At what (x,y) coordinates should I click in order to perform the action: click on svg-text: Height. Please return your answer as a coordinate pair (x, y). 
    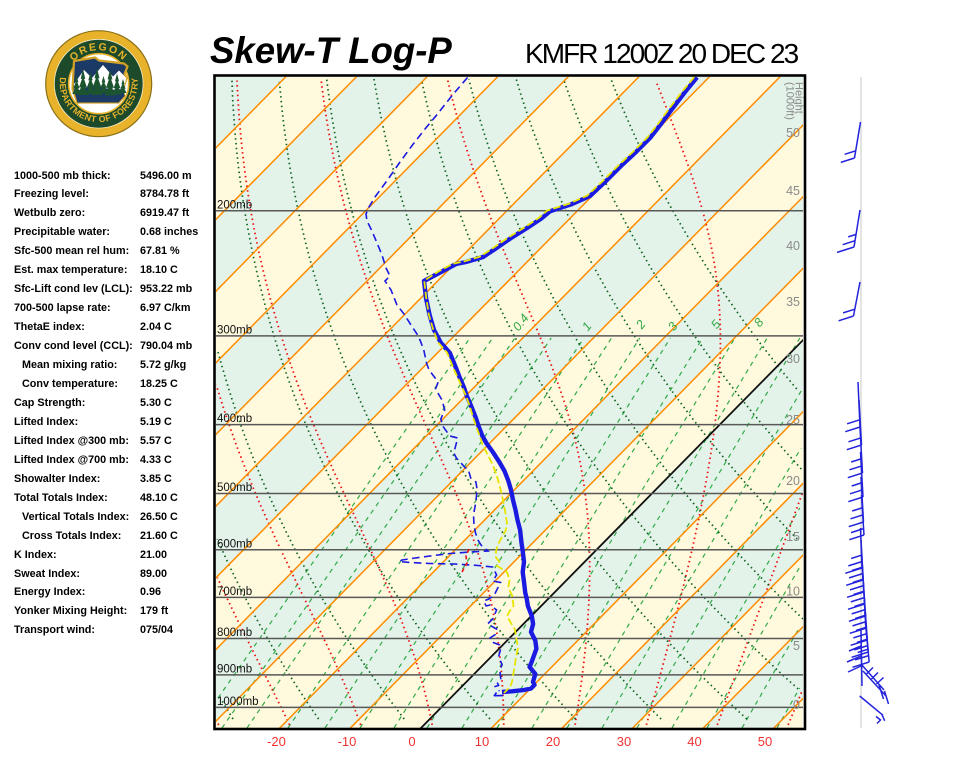
    Looking at the image, I should click on (799, 98).